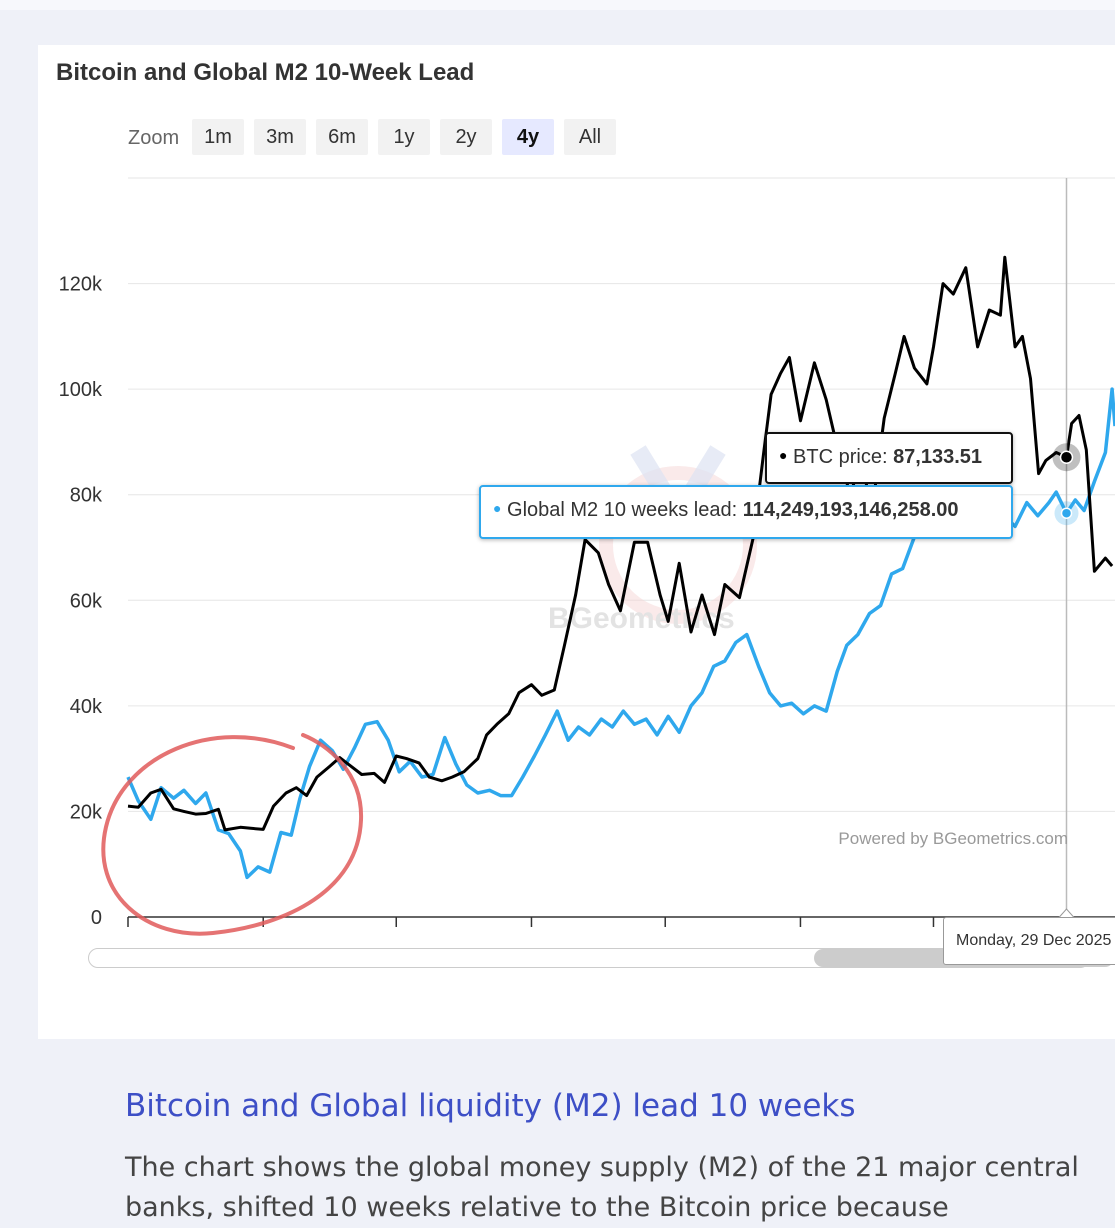 The width and height of the screenshot is (1115, 1228). What do you see at coordinates (953, 838) in the screenshot?
I see `credit-text: Powered by BGeometrics.com` at bounding box center [953, 838].